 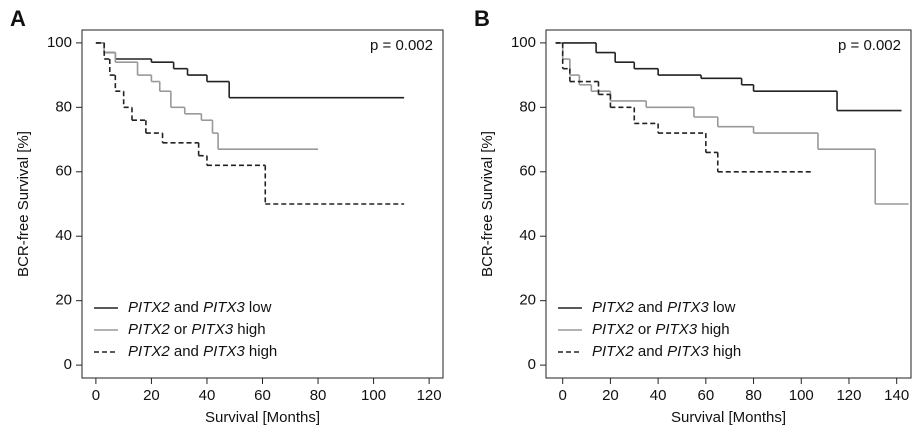 What do you see at coordinates (482, 18) in the screenshot?
I see `panel-label: B` at bounding box center [482, 18].